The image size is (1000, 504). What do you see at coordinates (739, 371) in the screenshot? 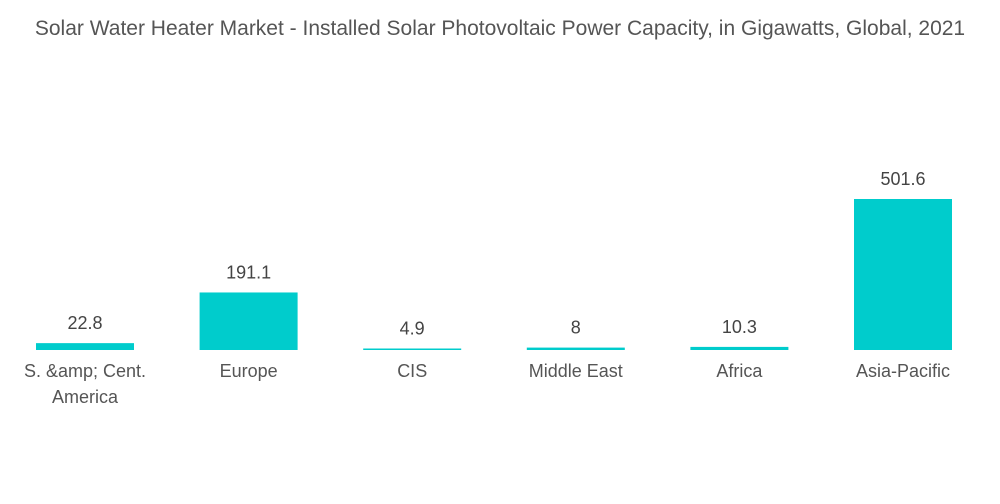
I see `category-label: Africa` at bounding box center [739, 371].